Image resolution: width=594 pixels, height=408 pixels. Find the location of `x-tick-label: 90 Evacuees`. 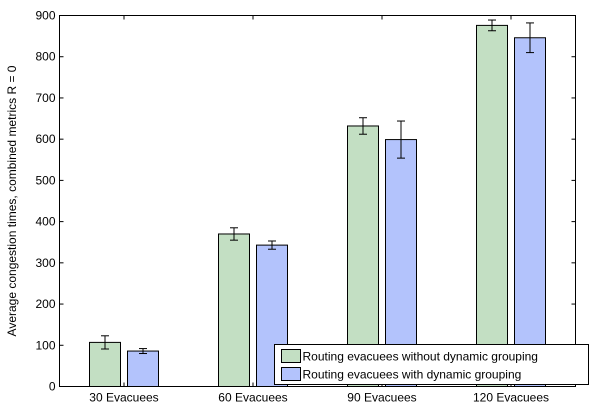

x-tick-label: 90 Evacuees is located at coordinates (381, 398).